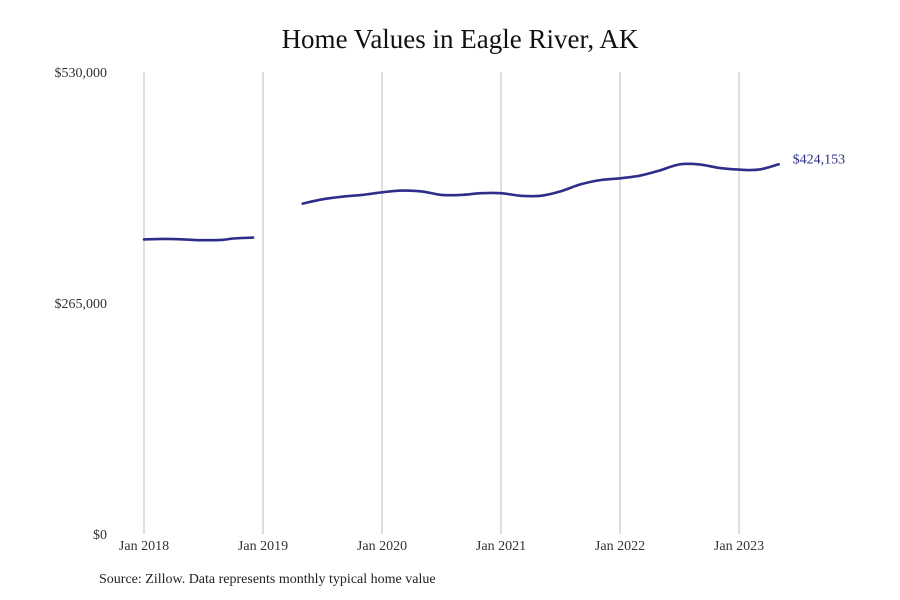  I want to click on x-tick-label: Jan 2019, so click(263, 546).